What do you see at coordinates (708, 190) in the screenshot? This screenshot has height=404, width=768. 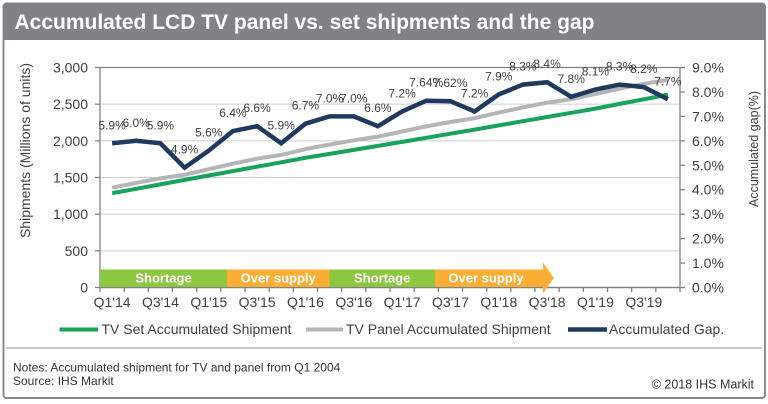 I see `svg-text: 4.0%` at bounding box center [708, 190].